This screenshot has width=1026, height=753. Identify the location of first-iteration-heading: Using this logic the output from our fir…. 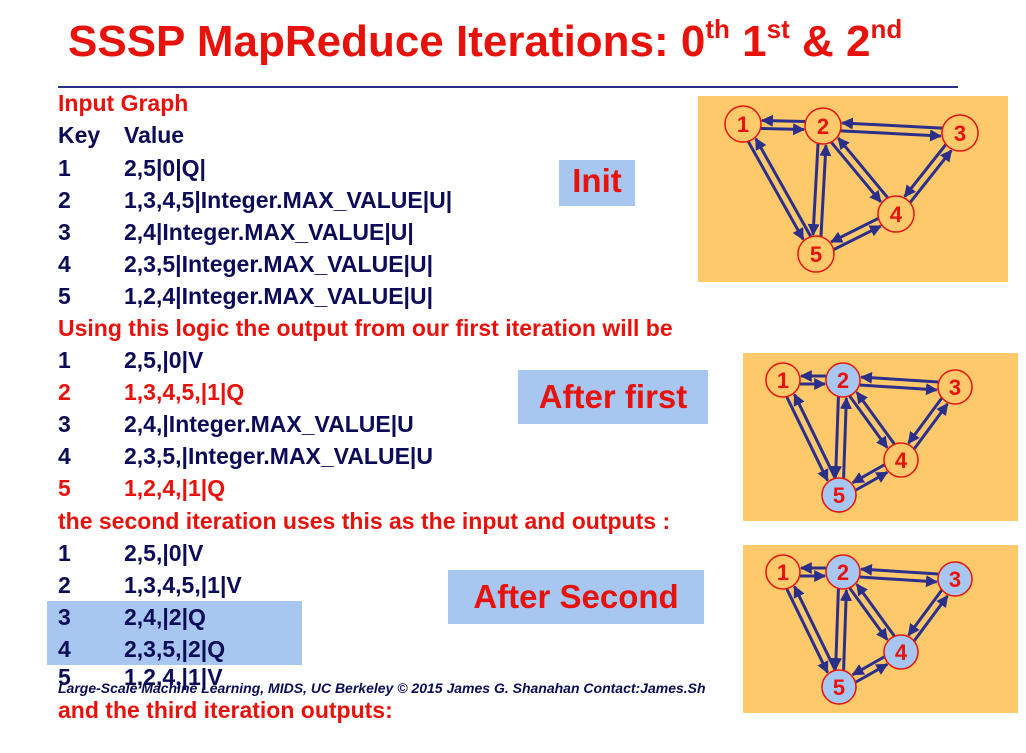
(365, 328).